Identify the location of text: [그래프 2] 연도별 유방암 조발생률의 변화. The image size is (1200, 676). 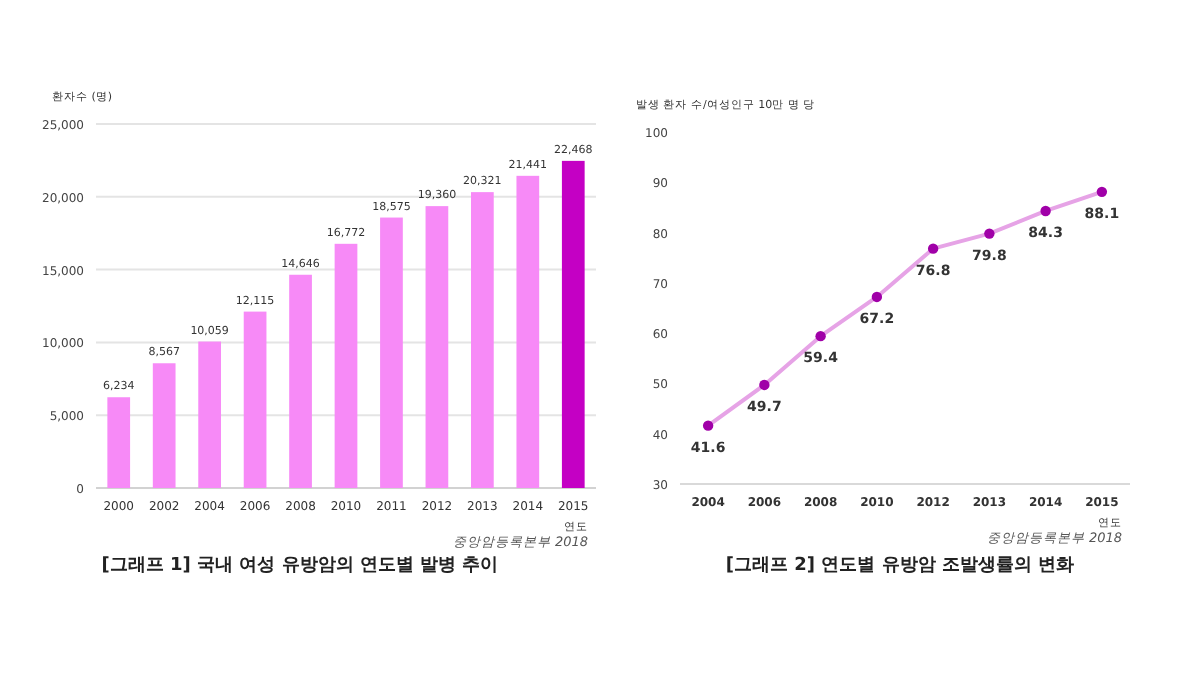
(900, 566).